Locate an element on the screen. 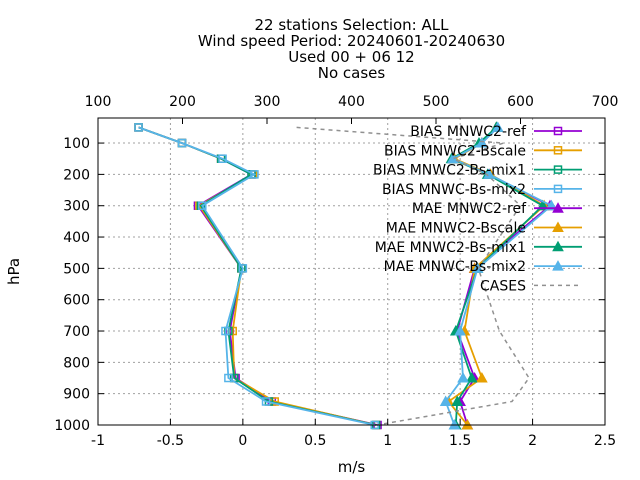 This screenshot has width=640, height=480. y-tick-label: 900 is located at coordinates (76, 395).